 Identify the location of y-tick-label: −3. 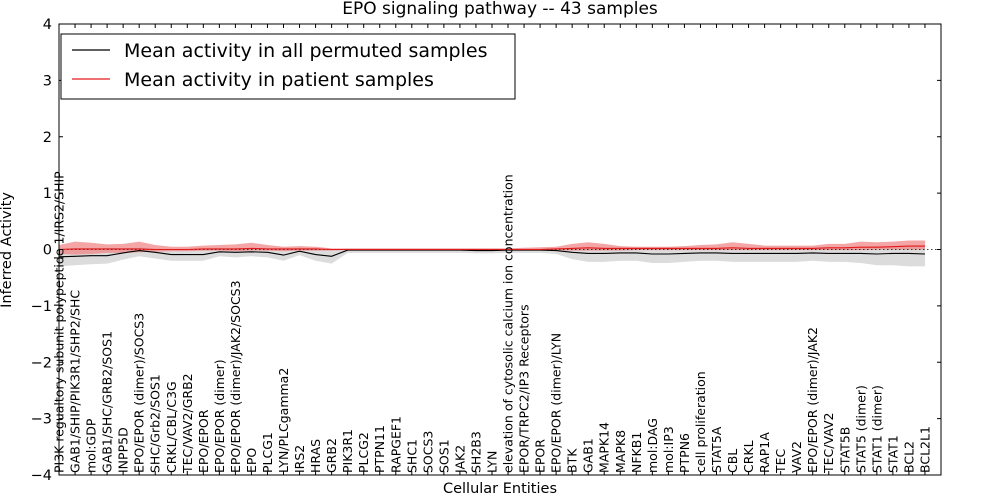
(41, 420).